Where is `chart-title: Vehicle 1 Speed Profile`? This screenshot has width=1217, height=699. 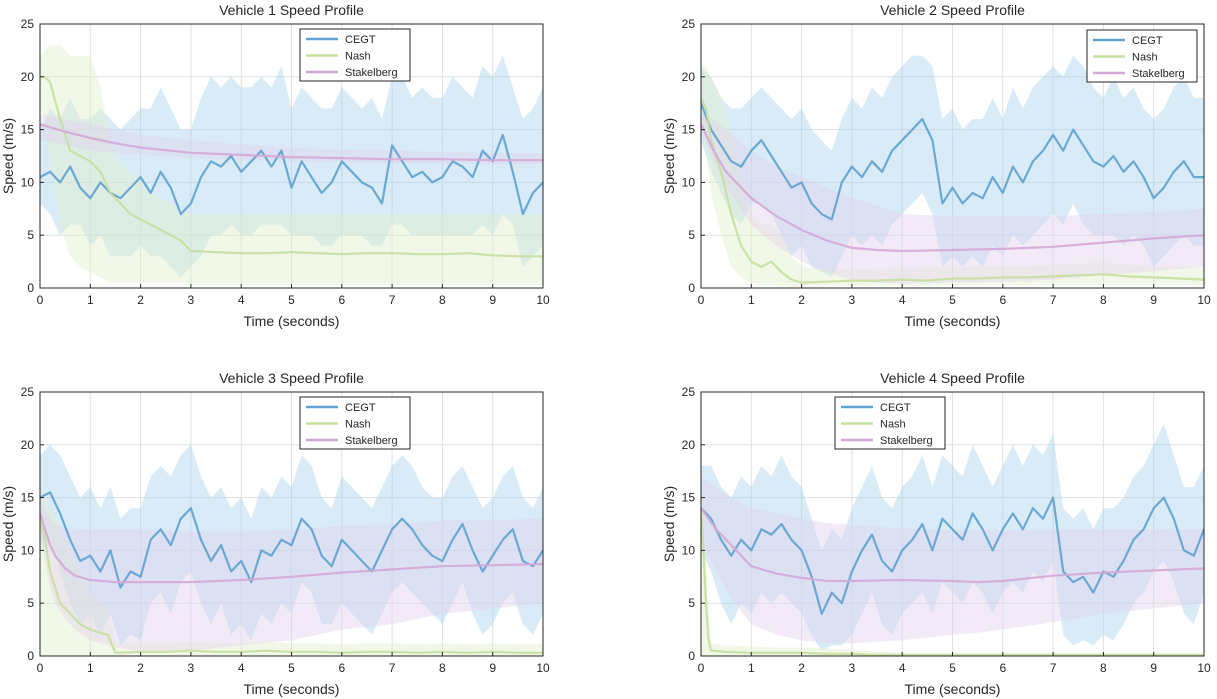
chart-title: Vehicle 1 Speed Profile is located at coordinates (291, 10).